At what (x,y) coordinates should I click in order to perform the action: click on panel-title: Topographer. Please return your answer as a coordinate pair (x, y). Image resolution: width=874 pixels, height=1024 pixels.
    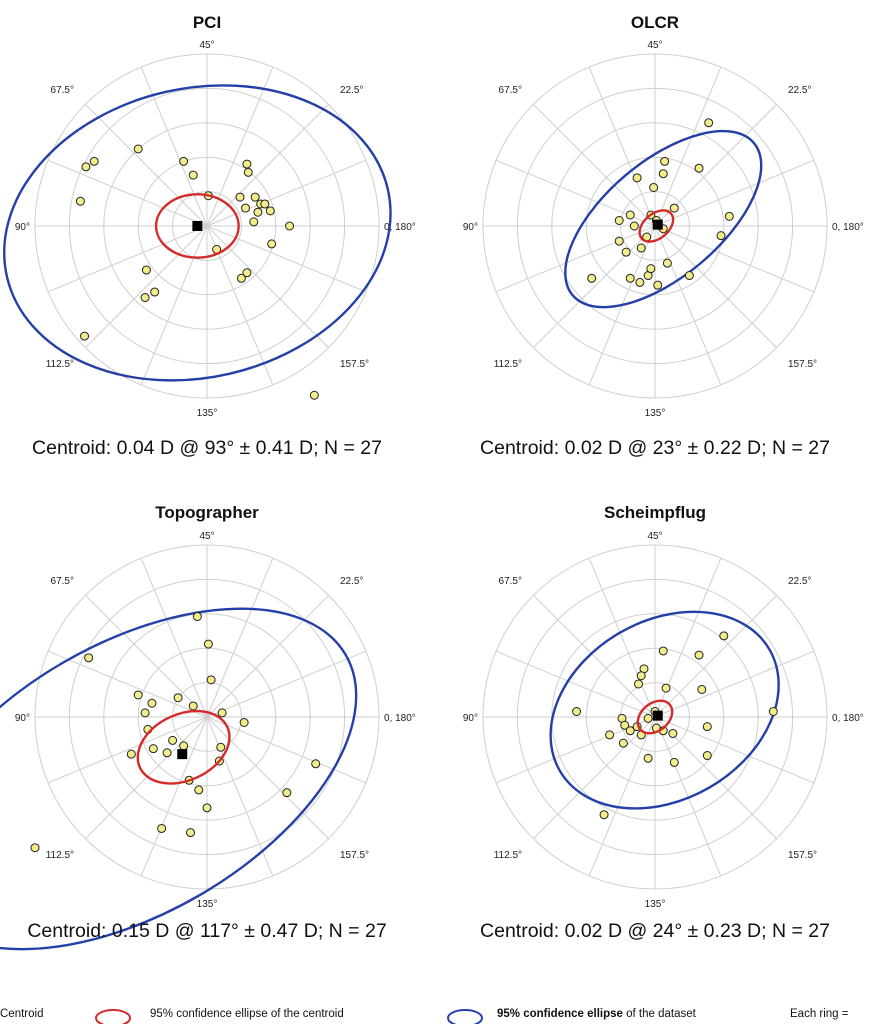
    Looking at the image, I should click on (207, 512).